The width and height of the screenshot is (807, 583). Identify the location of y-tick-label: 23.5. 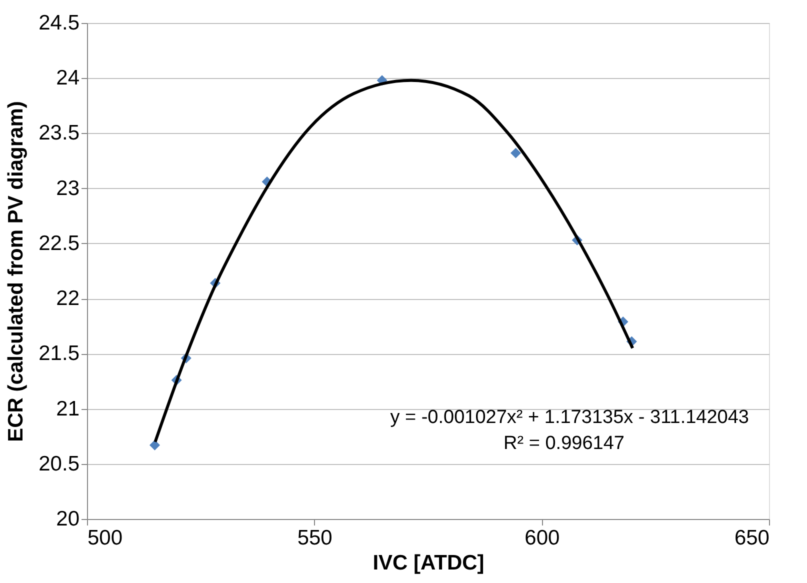
(59, 133).